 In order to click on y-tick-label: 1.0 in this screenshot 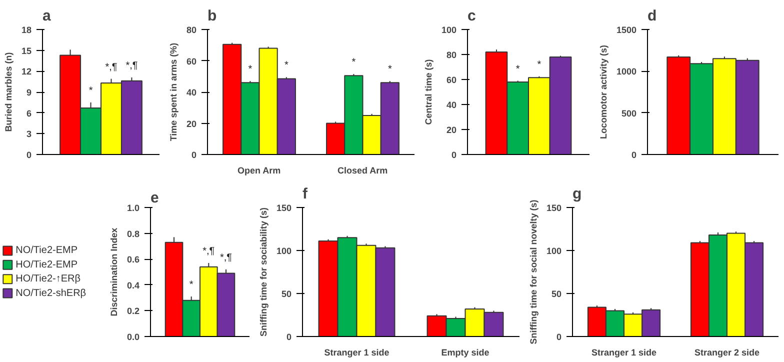, I will do `click(133, 208)`.